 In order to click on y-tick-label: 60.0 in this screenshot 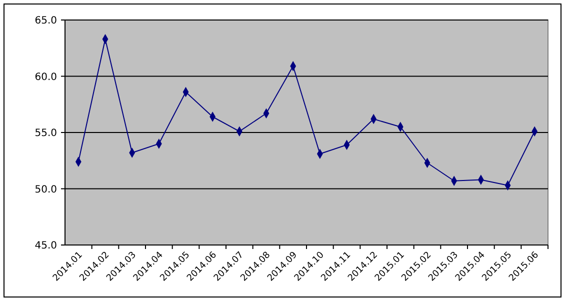, I will do `click(45, 77)`.